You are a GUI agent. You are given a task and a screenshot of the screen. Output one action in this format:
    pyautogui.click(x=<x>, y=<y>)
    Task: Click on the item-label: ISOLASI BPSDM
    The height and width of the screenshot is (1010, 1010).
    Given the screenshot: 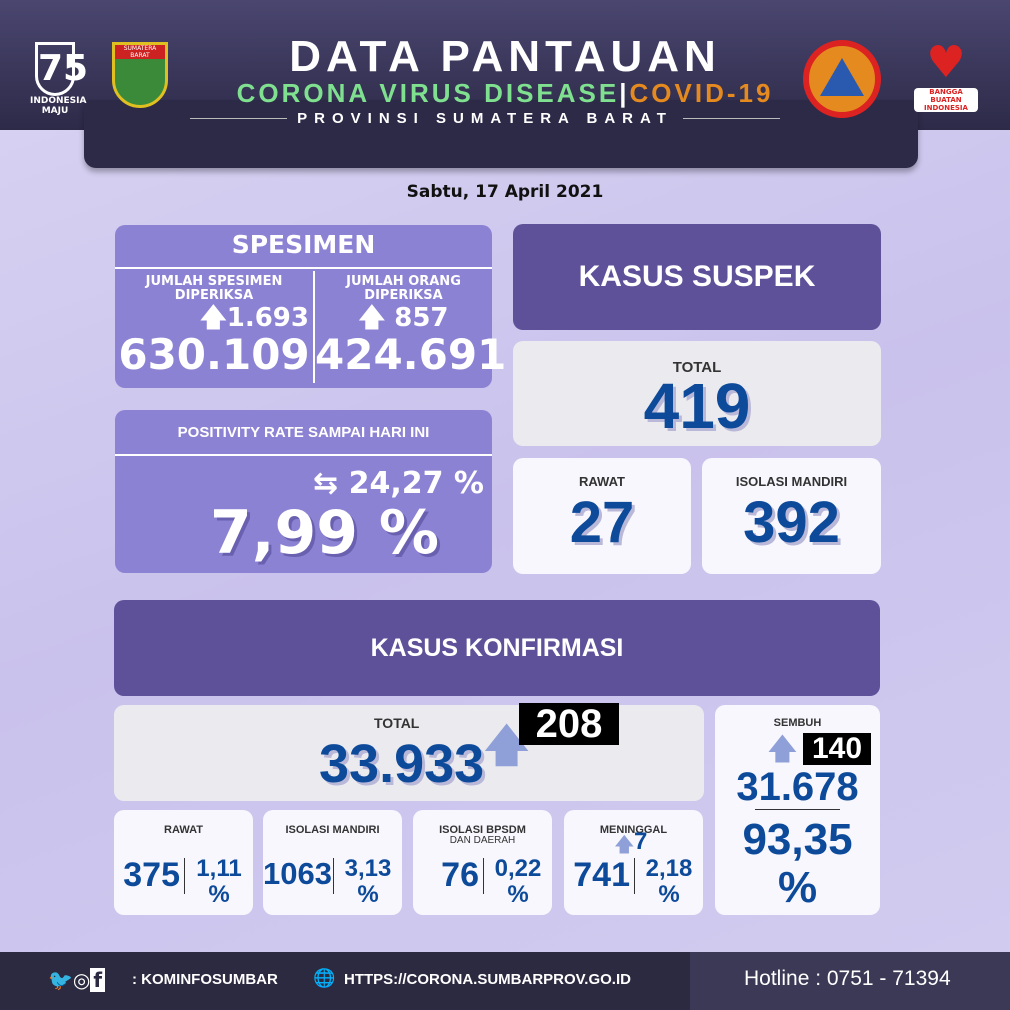 What is the action you would take?
    pyautogui.click(x=482, y=830)
    